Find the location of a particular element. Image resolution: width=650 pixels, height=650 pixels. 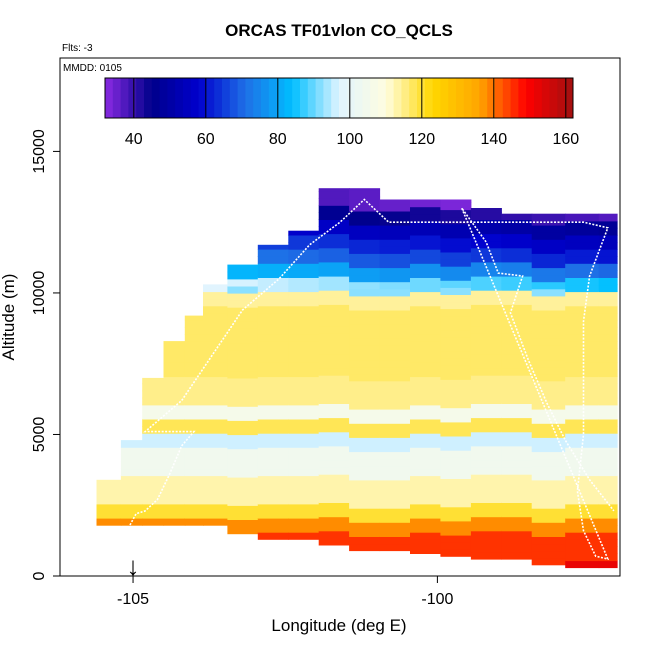

colorbar-tick-label: 100 is located at coordinates (349, 139).